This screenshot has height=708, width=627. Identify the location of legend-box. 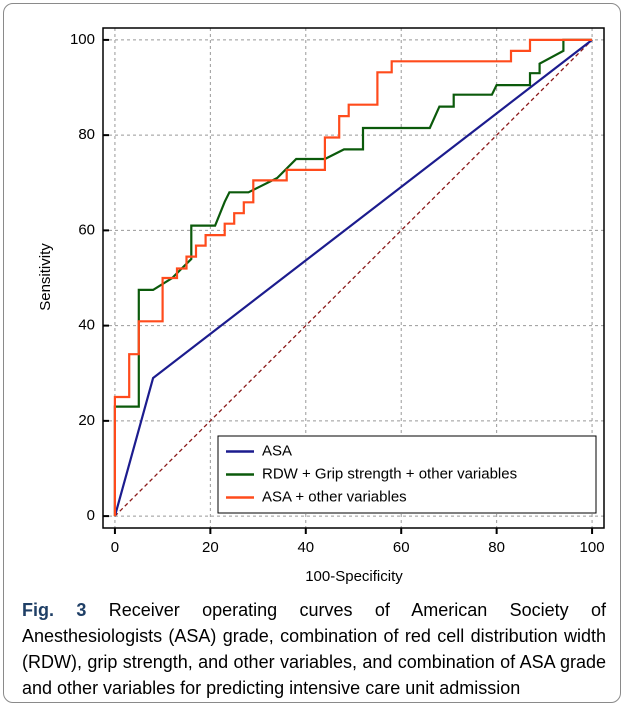
(407, 474).